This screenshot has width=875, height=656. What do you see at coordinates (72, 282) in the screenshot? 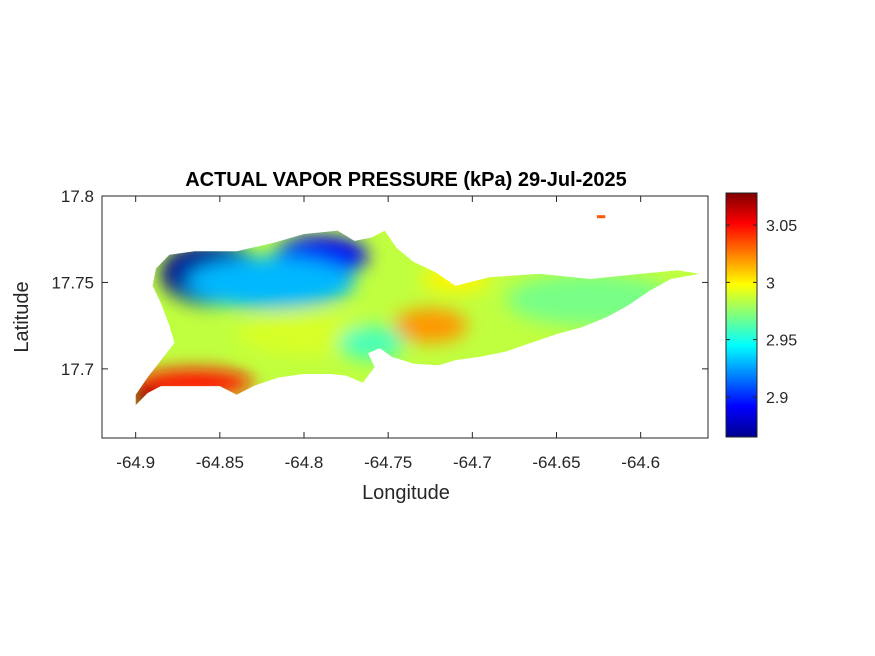
I see `y-tick-label: 17.75` at bounding box center [72, 282].